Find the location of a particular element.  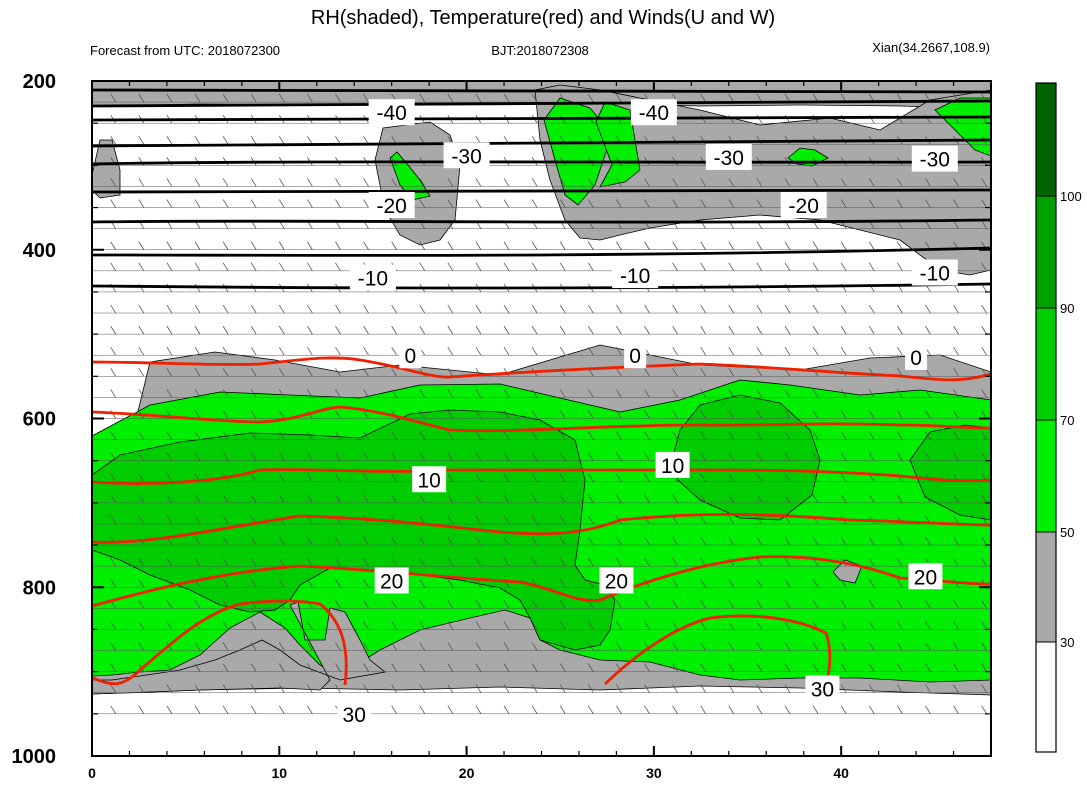

temp-label: 0 is located at coordinates (411, 356).